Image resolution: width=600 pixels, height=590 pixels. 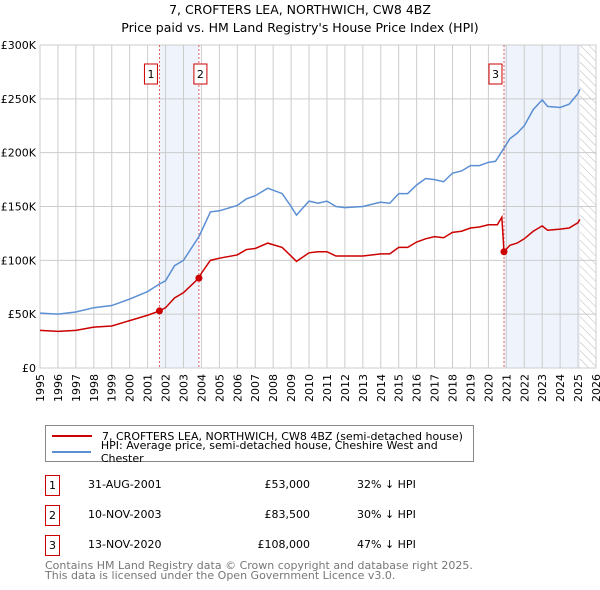 I want to click on transaction-price: £83,500, so click(x=287, y=514).